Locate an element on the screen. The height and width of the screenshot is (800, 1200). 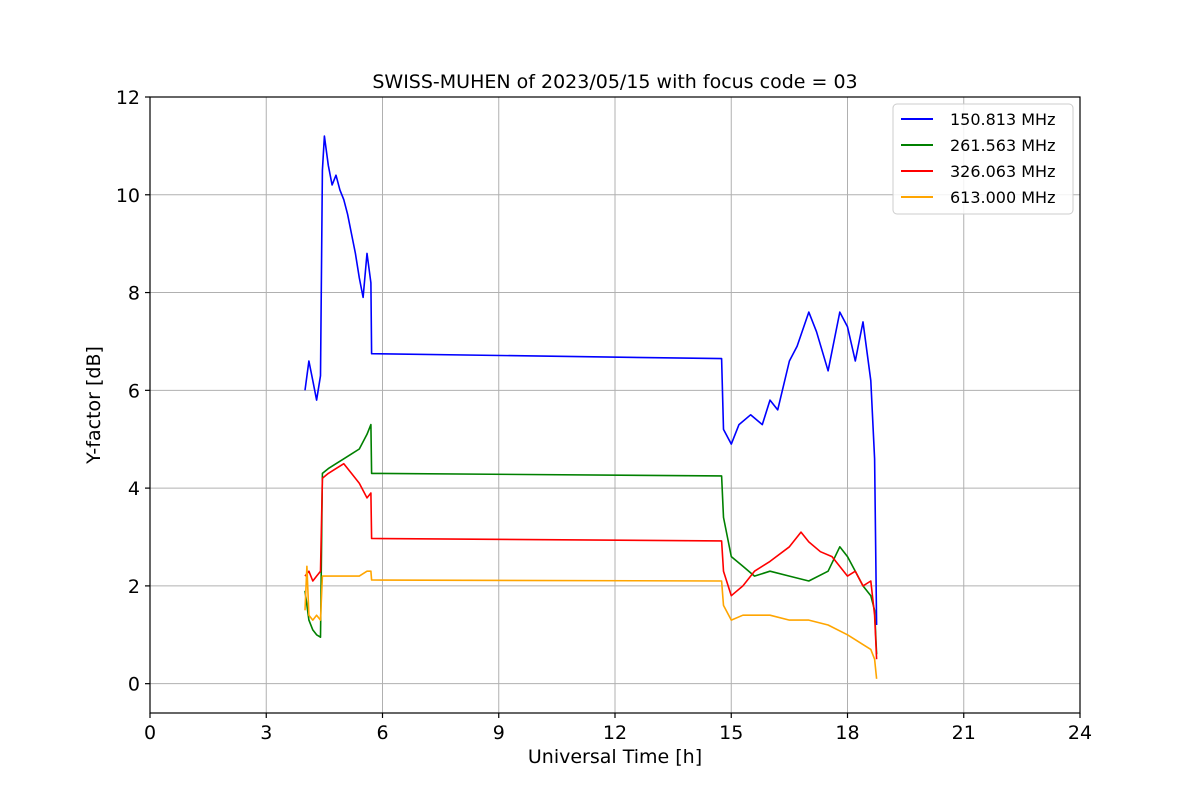
legend-label: 326.063 MHz is located at coordinates (1002, 171).